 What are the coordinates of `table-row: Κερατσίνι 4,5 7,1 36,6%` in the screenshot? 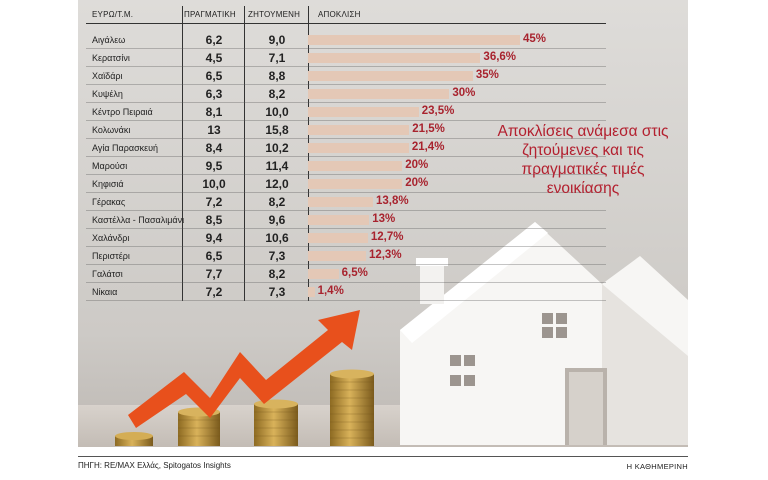 It's located at (346, 58).